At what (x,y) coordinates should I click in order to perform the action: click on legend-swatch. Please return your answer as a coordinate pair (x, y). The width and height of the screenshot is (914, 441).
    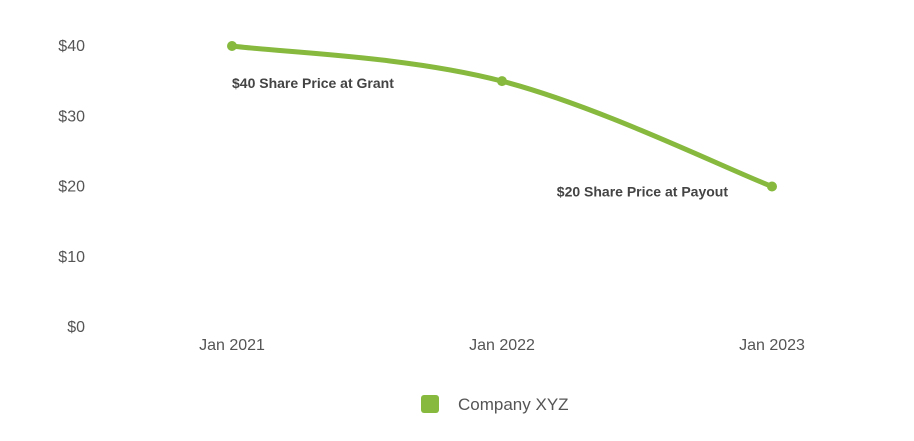
    Looking at the image, I should click on (430, 404).